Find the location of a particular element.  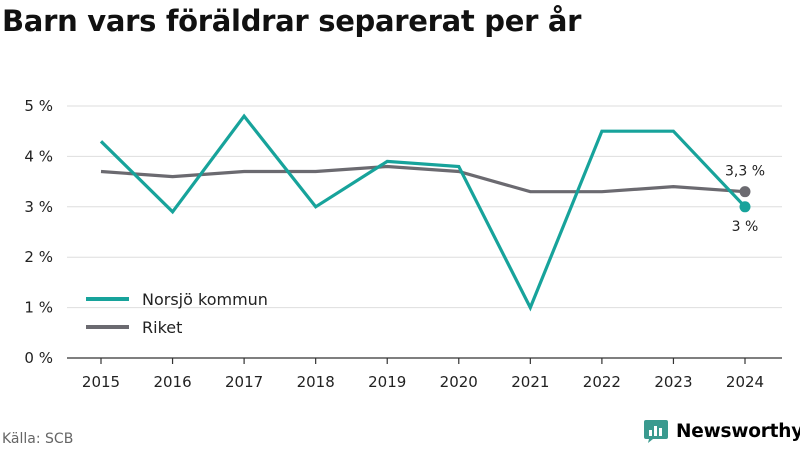

x-tick-label: 2024 is located at coordinates (745, 382).